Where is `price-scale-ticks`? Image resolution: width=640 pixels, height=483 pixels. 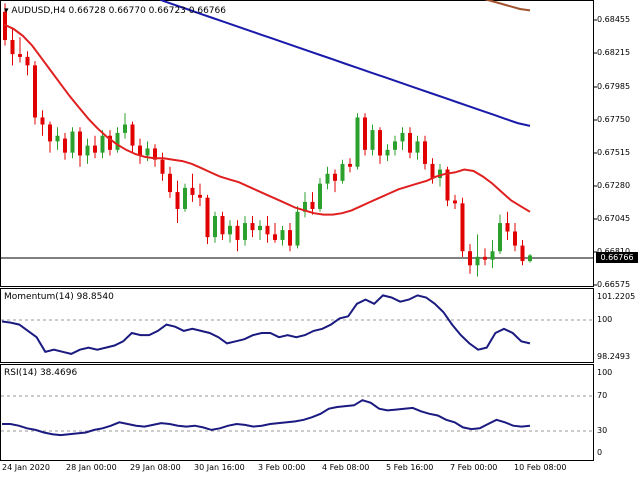 price-scale-ticks is located at coordinates (595, 152).